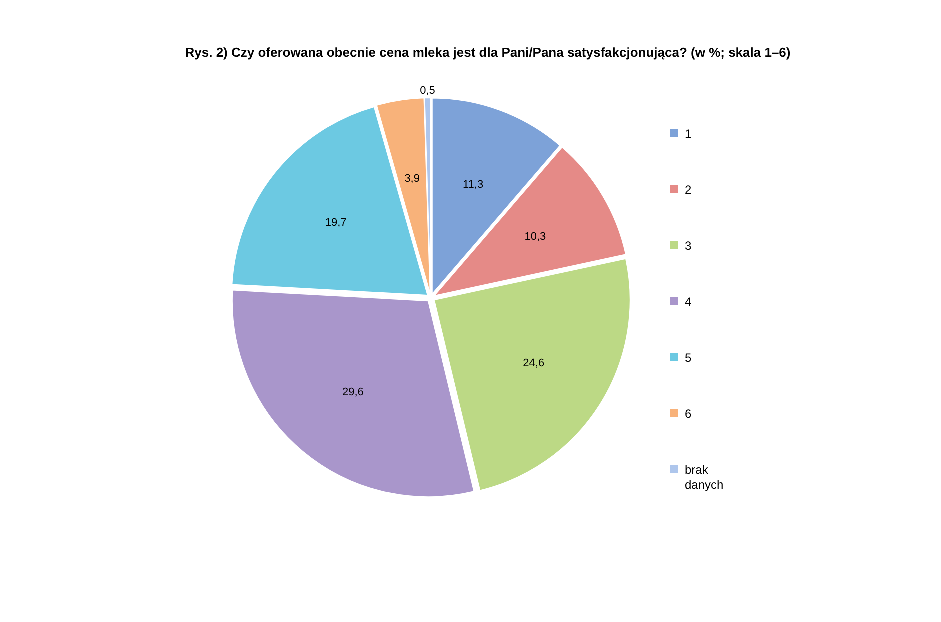 The height and width of the screenshot is (622, 941). I want to click on legend-label: brak danych, so click(704, 477).